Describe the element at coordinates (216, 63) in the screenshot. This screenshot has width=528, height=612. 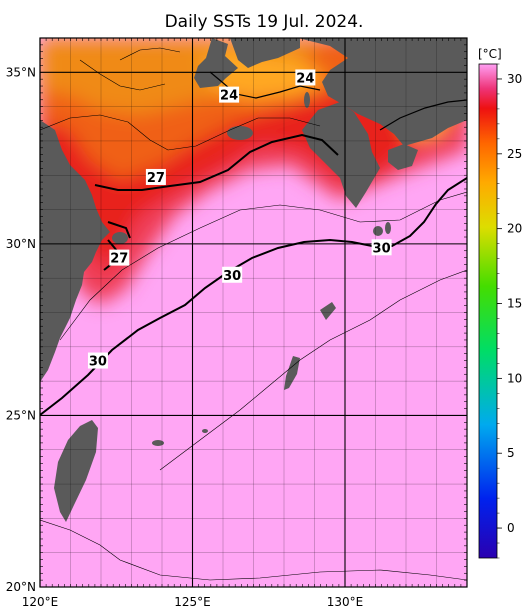
I see `korea-peninsula` at that location.